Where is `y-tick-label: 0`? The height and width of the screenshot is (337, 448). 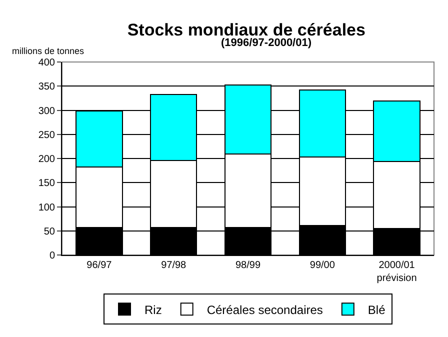
y-tick-label: 0 is located at coordinates (52, 256).